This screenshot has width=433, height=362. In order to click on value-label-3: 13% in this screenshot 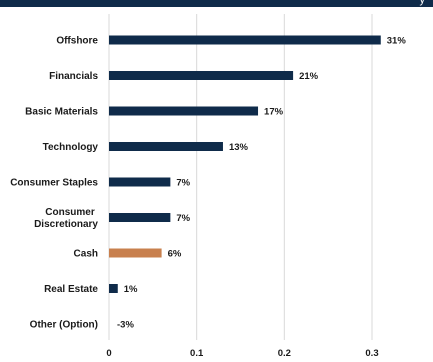, I will do `click(239, 147)`.